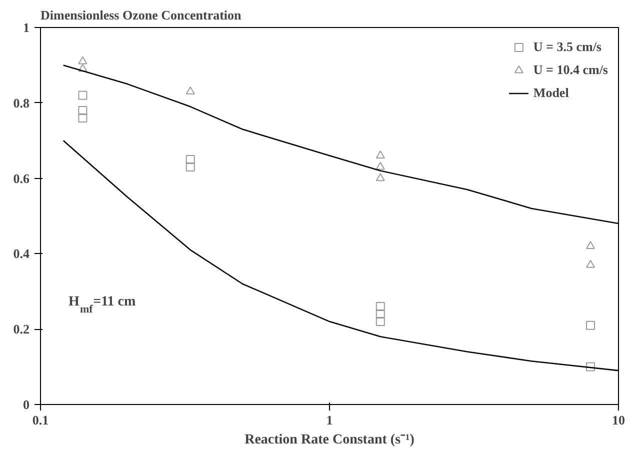 The width and height of the screenshot is (637, 456). Describe the element at coordinates (21, 178) in the screenshot. I see `y-tick-label: 0.6` at that location.